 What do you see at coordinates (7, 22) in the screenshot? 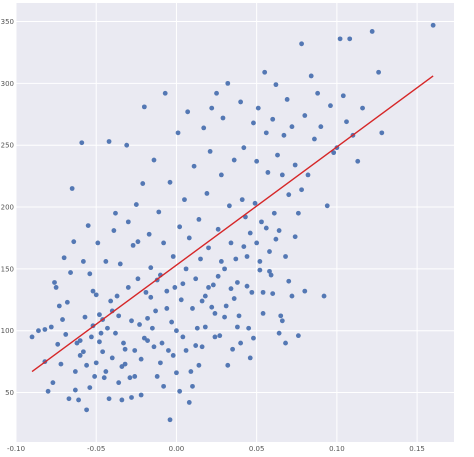
I see `y-tick-label: 350` at bounding box center [7, 22].